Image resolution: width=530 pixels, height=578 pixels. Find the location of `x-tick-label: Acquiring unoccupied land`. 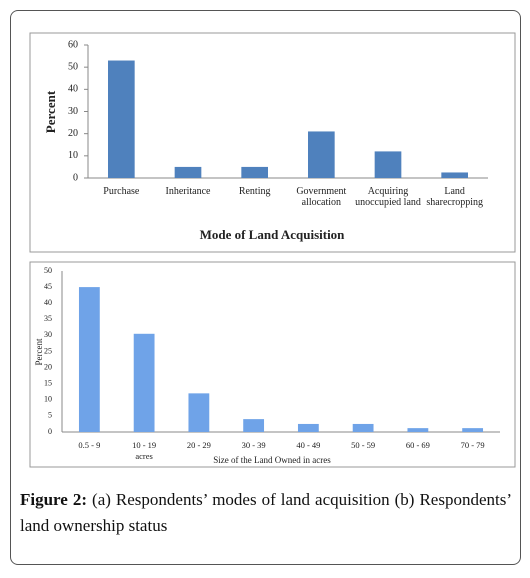

x-tick-label: Acquiring unoccupied land is located at coordinates (388, 197).